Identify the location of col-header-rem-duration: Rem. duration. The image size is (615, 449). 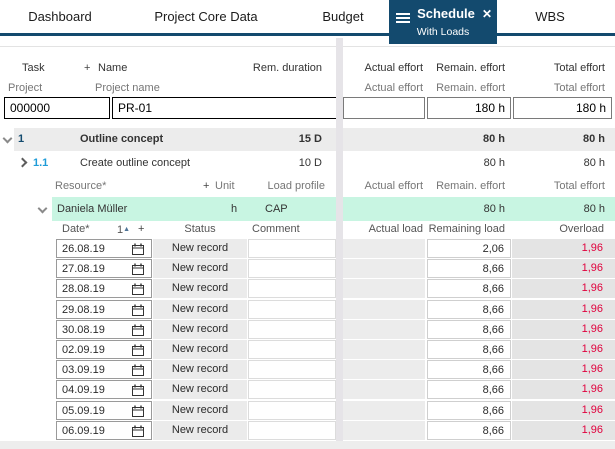
(287, 68).